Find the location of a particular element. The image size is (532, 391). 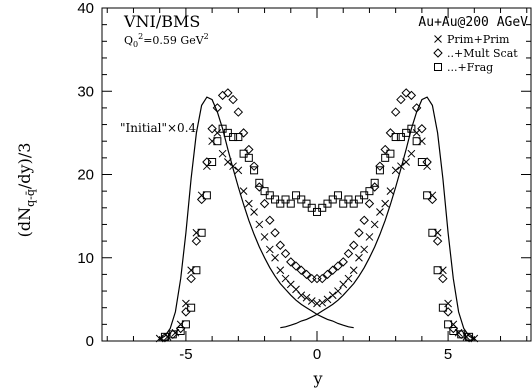

legend-label: ...+Frag is located at coordinates (470, 67).